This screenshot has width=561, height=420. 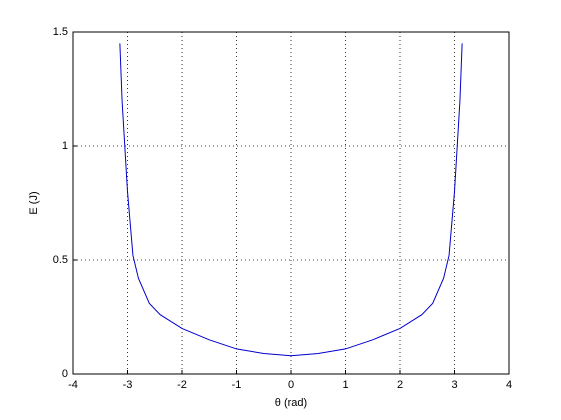 What do you see at coordinates (60, 260) in the screenshot?
I see `y-tick-label: 0.5` at bounding box center [60, 260].